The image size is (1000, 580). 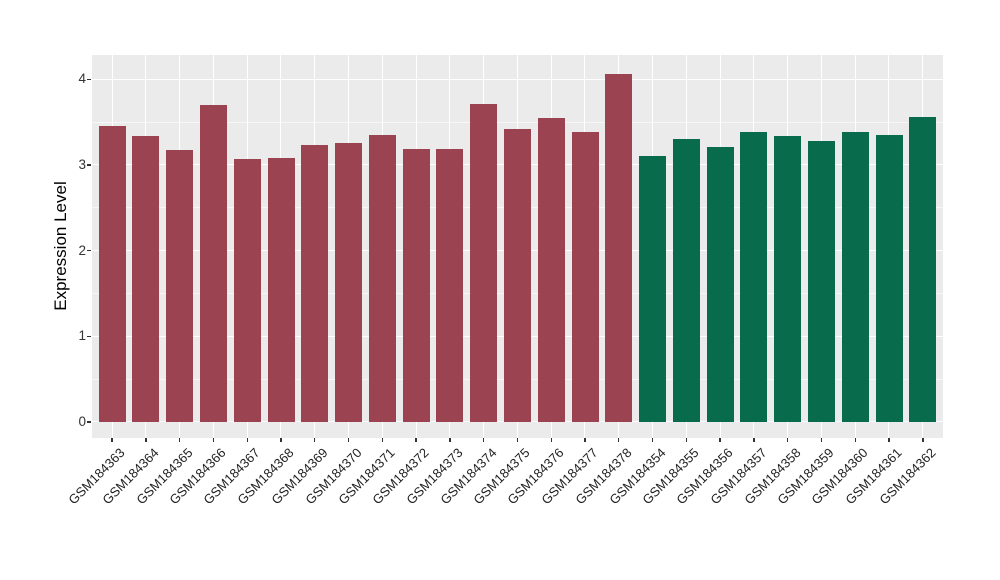 I want to click on bar-GSM184355, so click(x=686, y=280).